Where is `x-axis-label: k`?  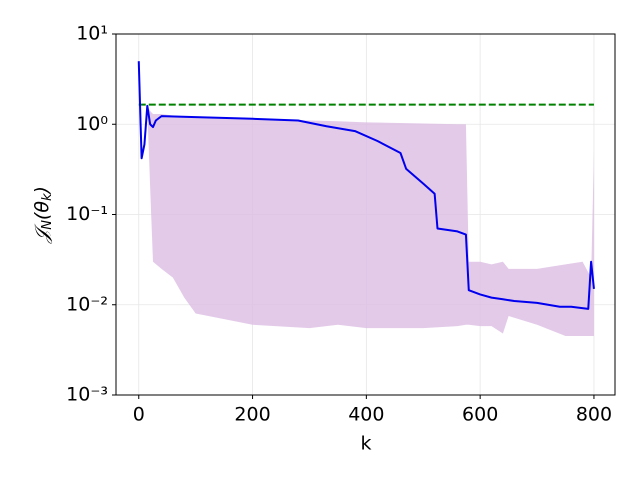 x-axis-label: k is located at coordinates (365, 444).